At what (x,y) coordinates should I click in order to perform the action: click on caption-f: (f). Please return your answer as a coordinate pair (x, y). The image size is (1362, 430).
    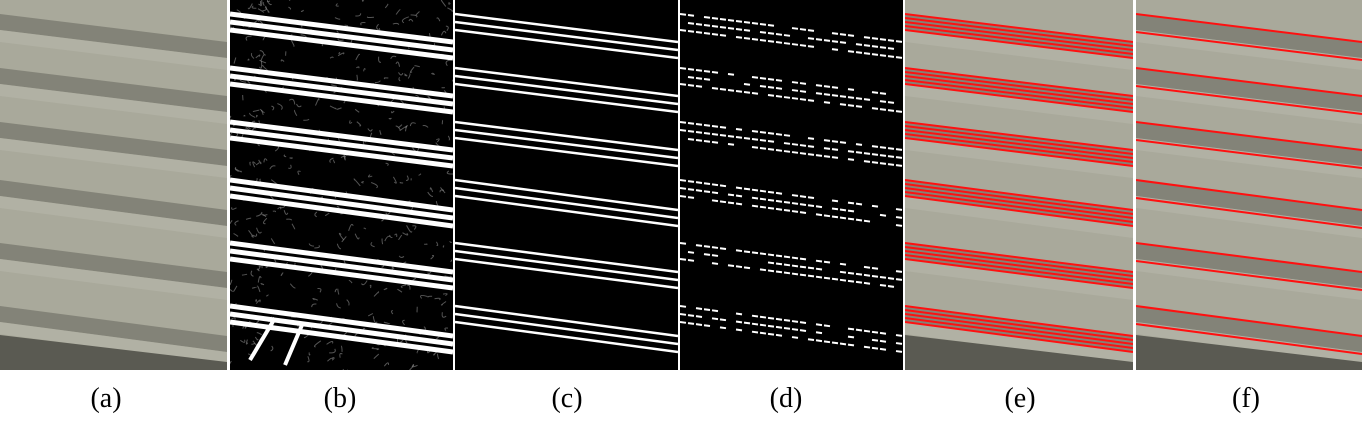
    Looking at the image, I should click on (1246, 399).